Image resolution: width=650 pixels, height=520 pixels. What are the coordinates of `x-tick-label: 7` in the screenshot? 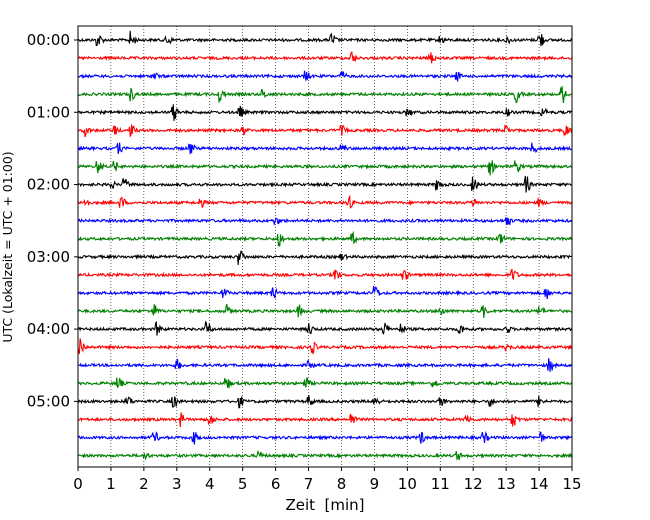 It's located at (309, 484).